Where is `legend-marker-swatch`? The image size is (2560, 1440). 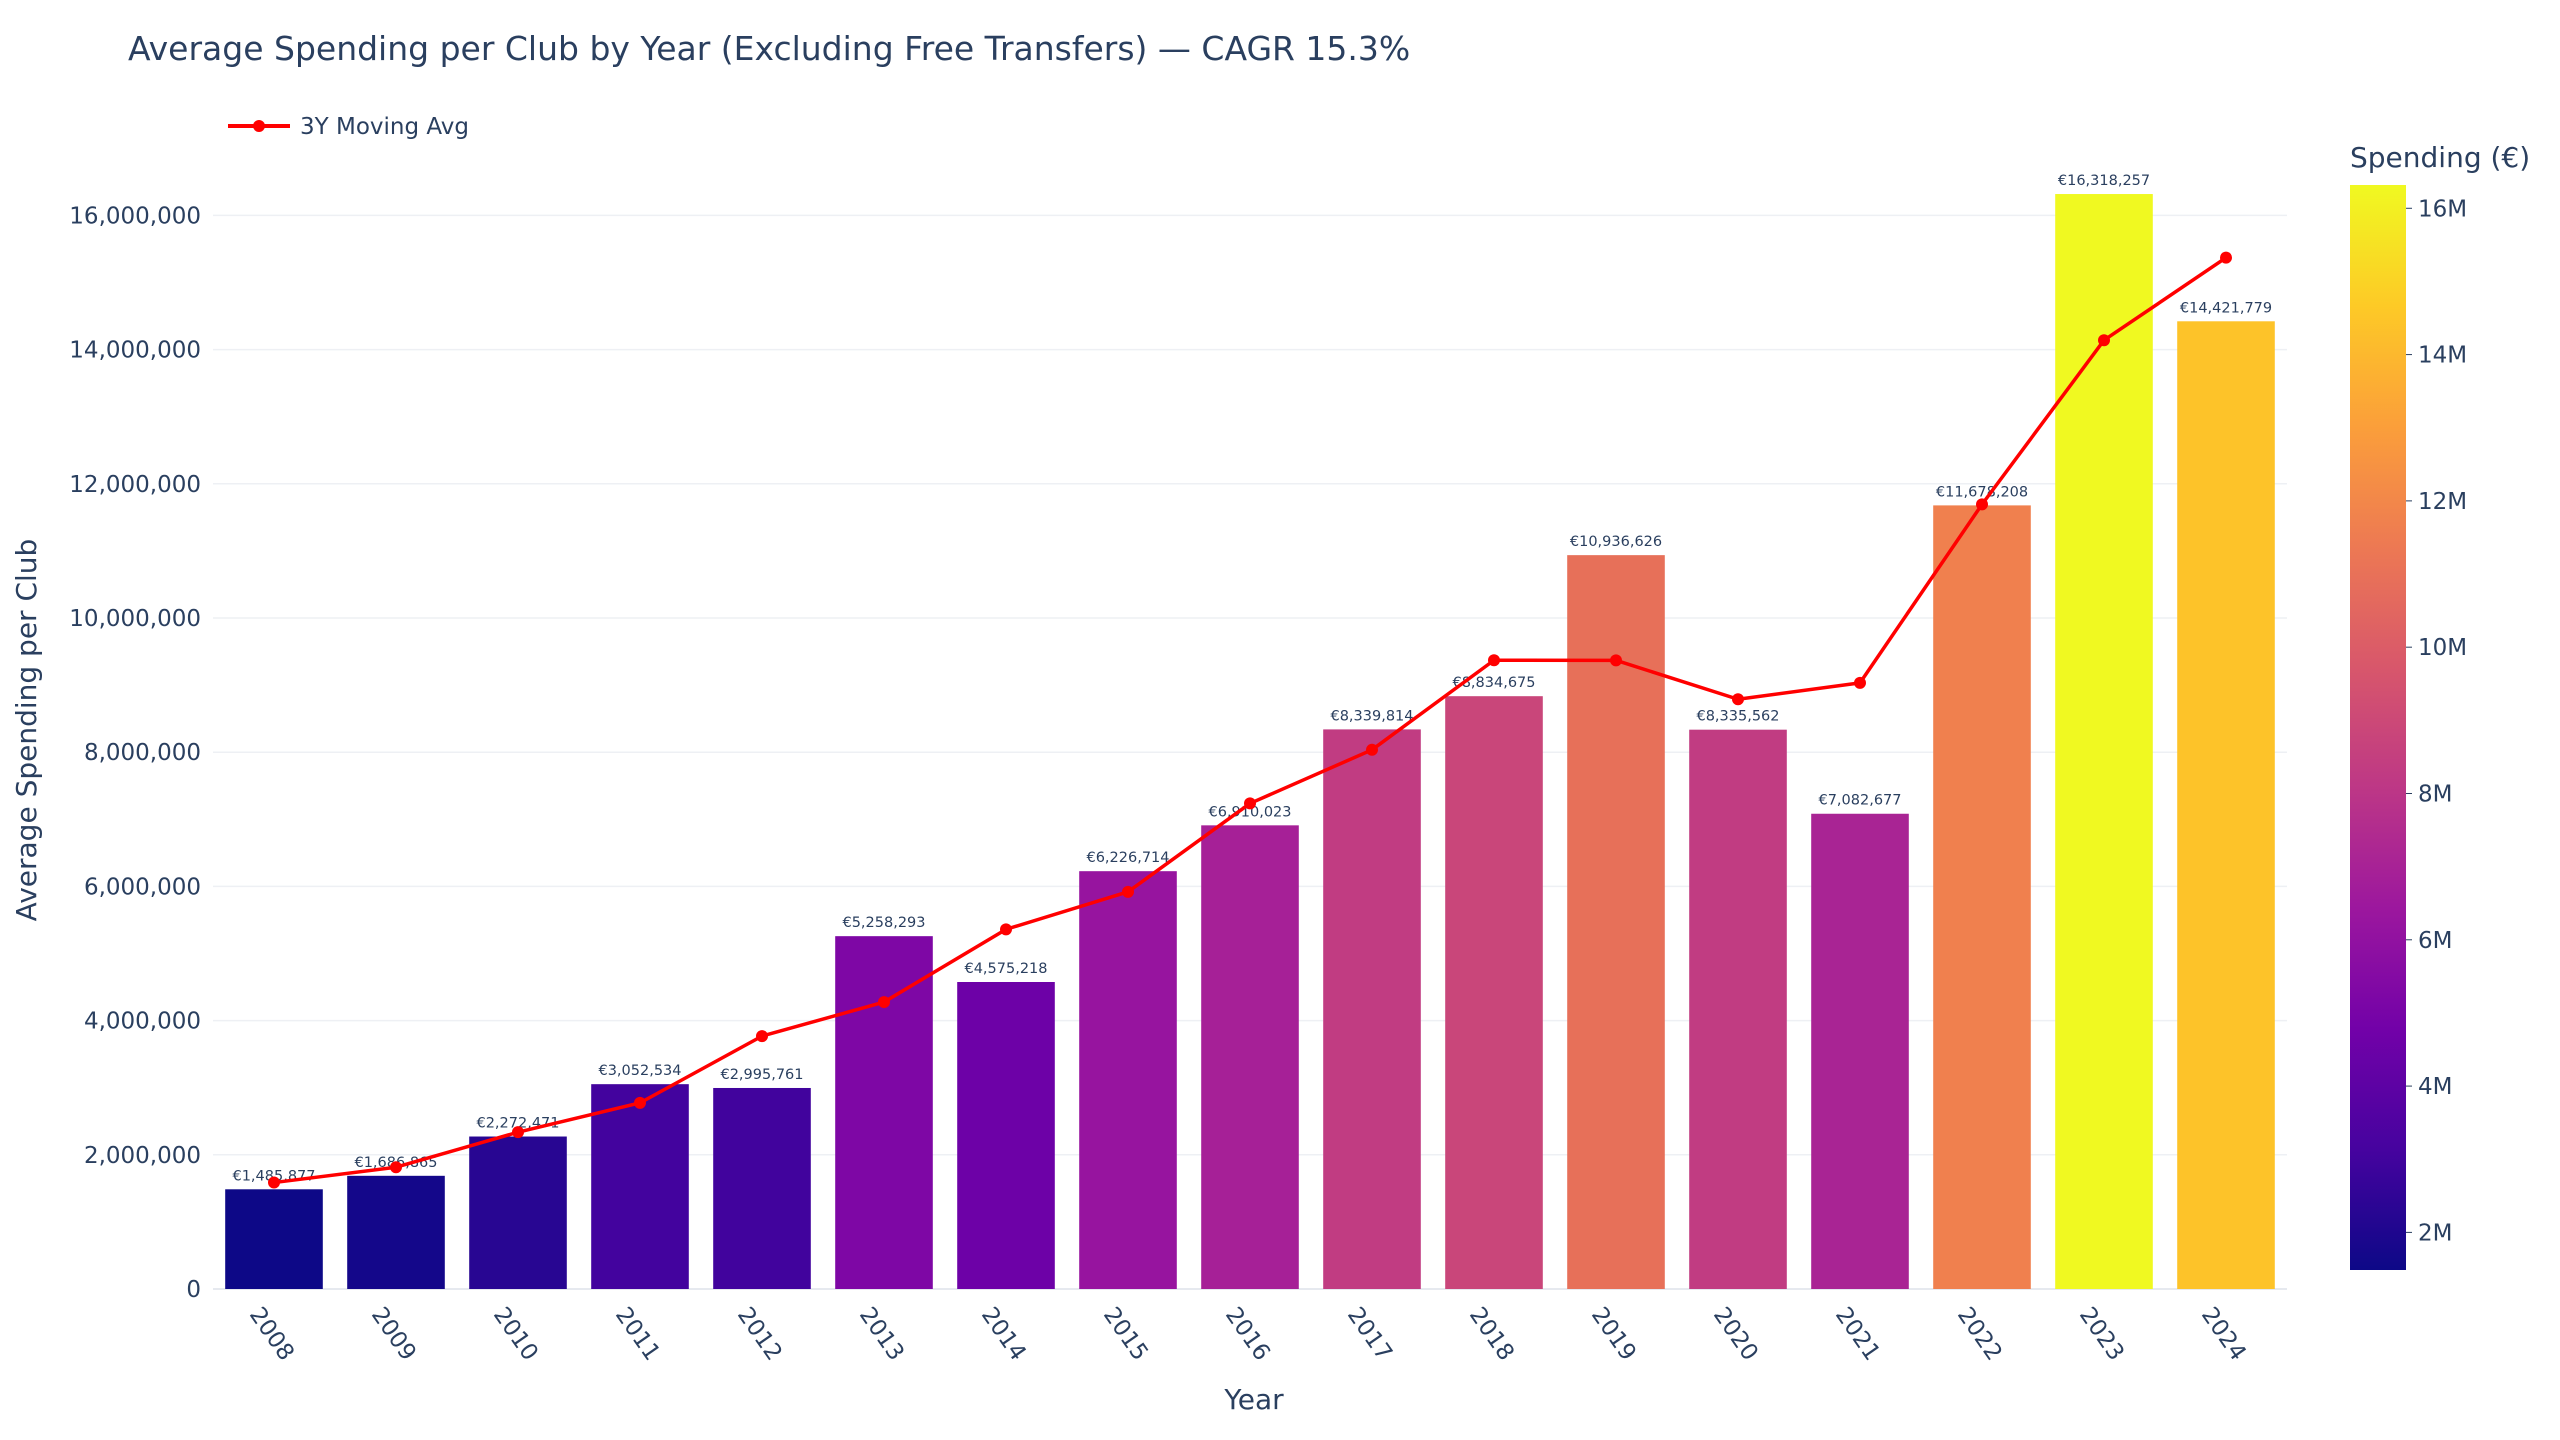
legend-marker-swatch is located at coordinates (259, 126).